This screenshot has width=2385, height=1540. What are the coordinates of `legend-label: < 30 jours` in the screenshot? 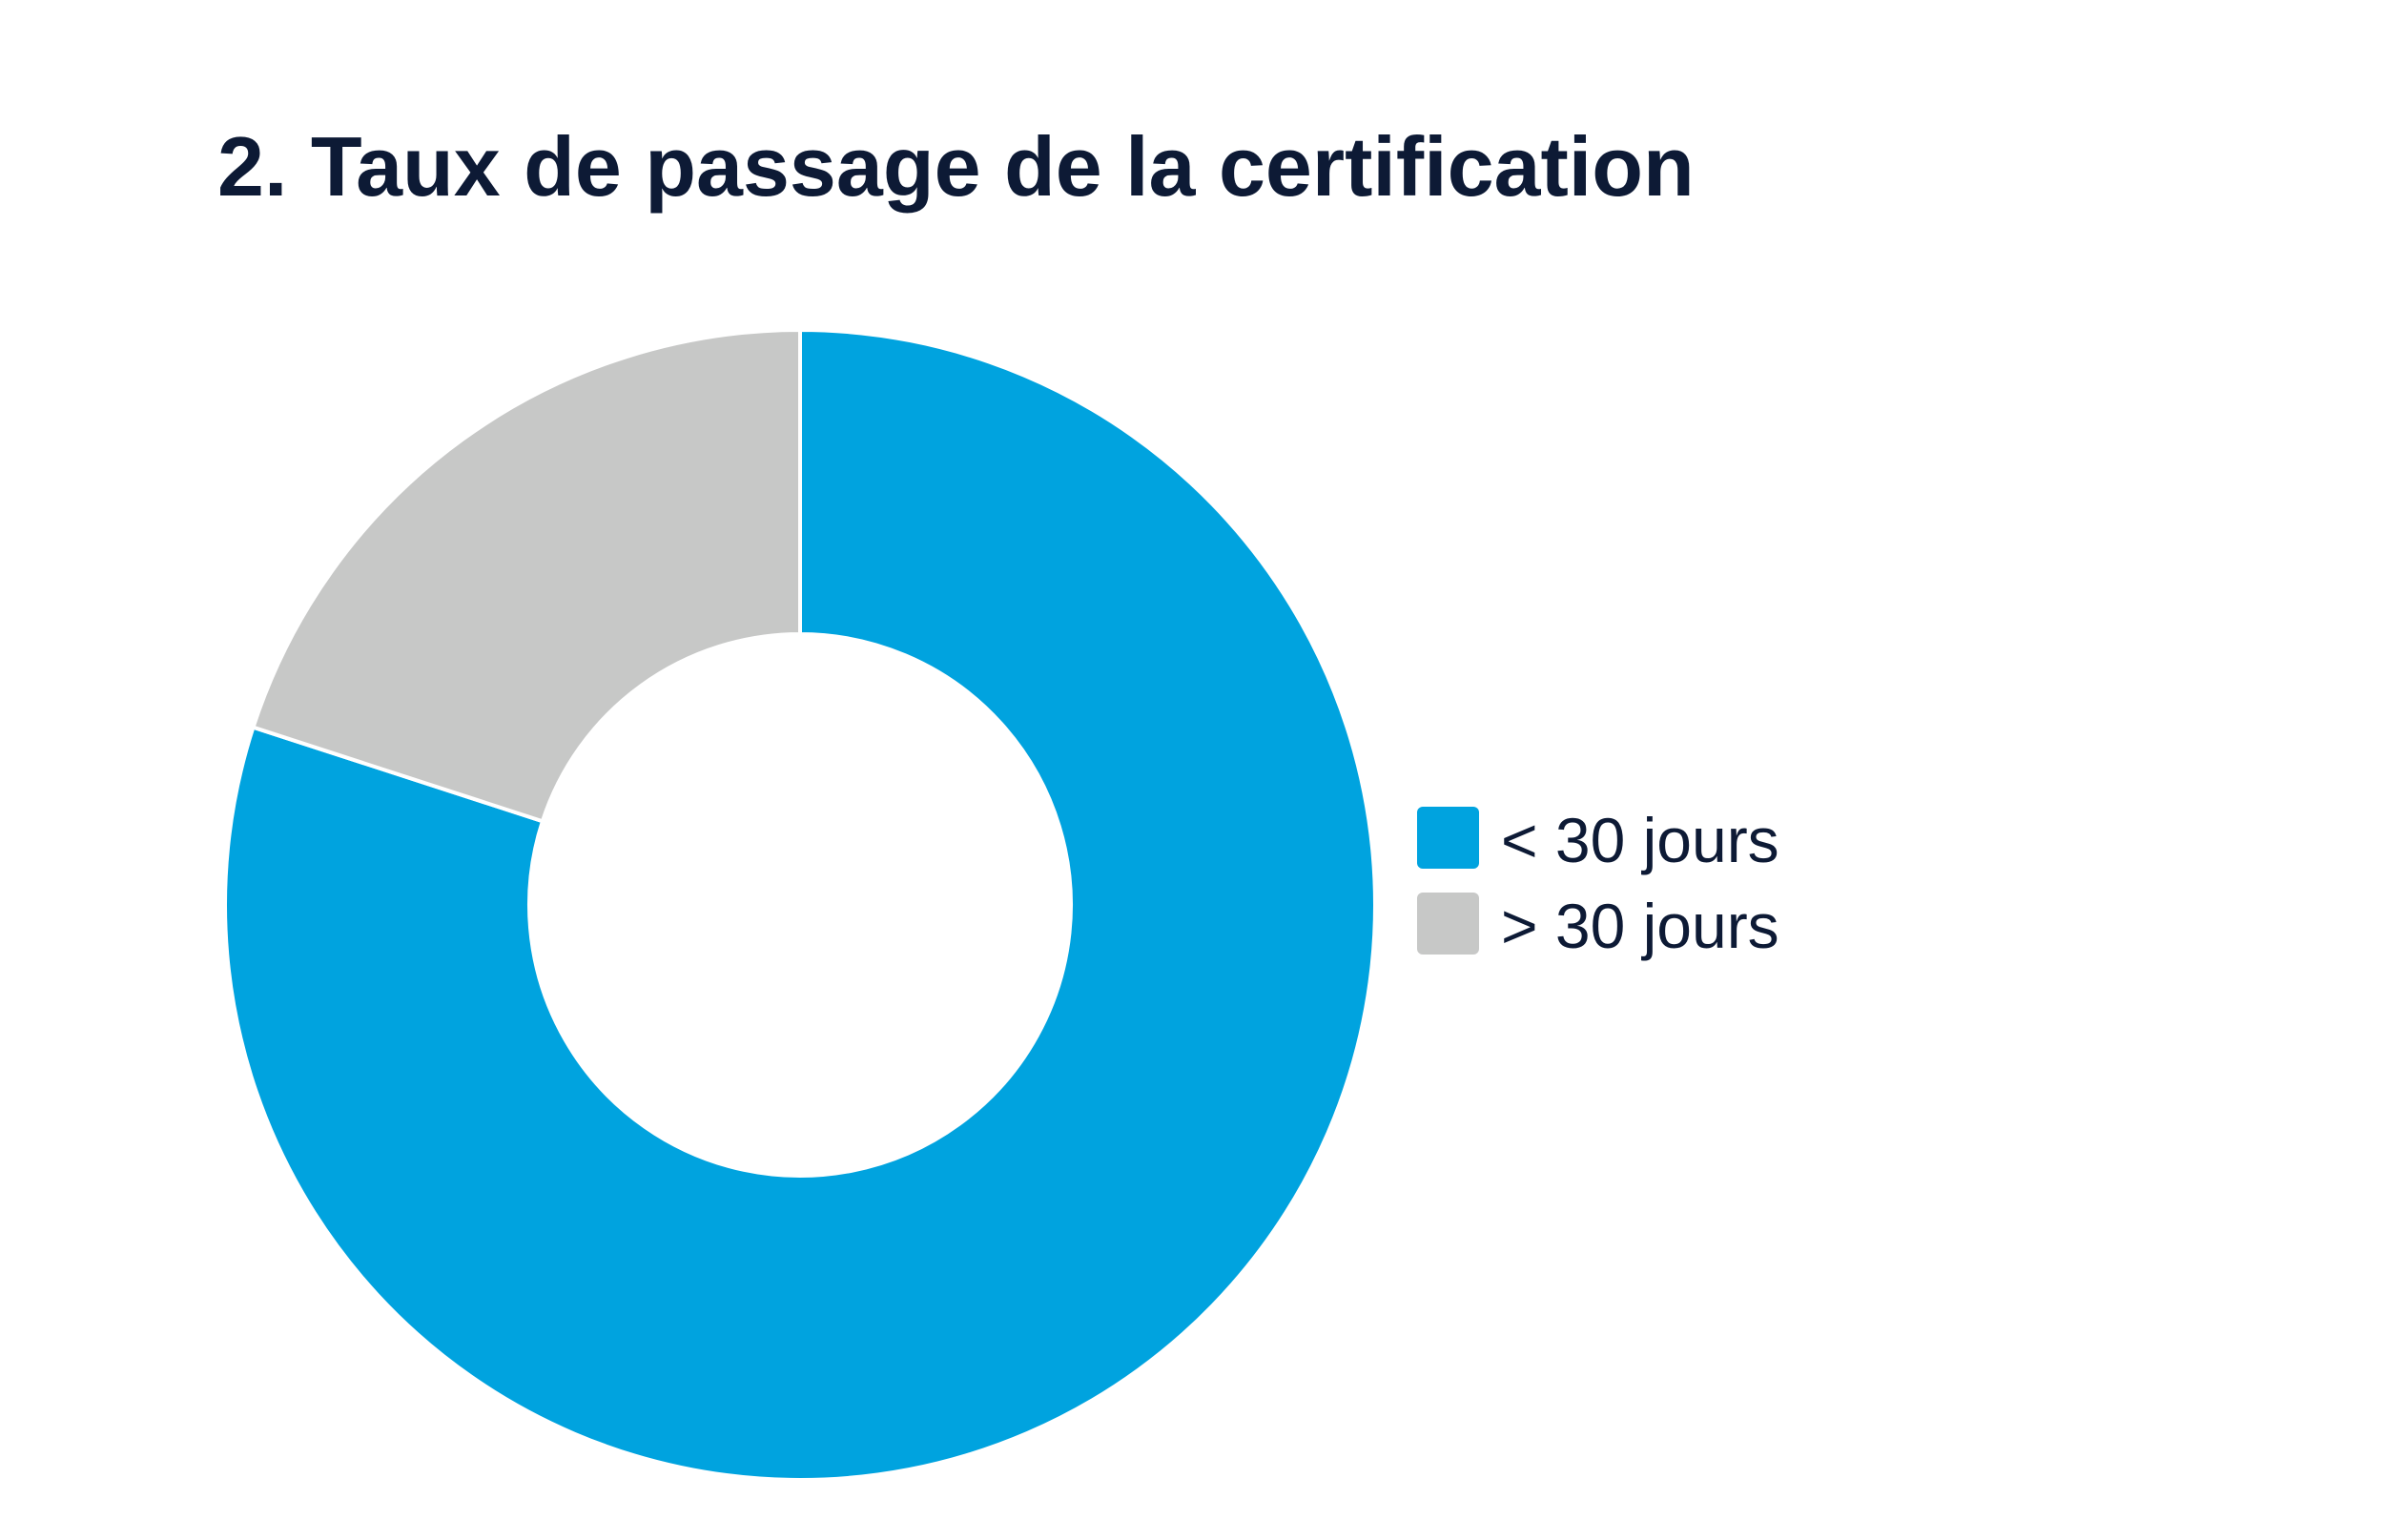 It's located at (1640, 840).